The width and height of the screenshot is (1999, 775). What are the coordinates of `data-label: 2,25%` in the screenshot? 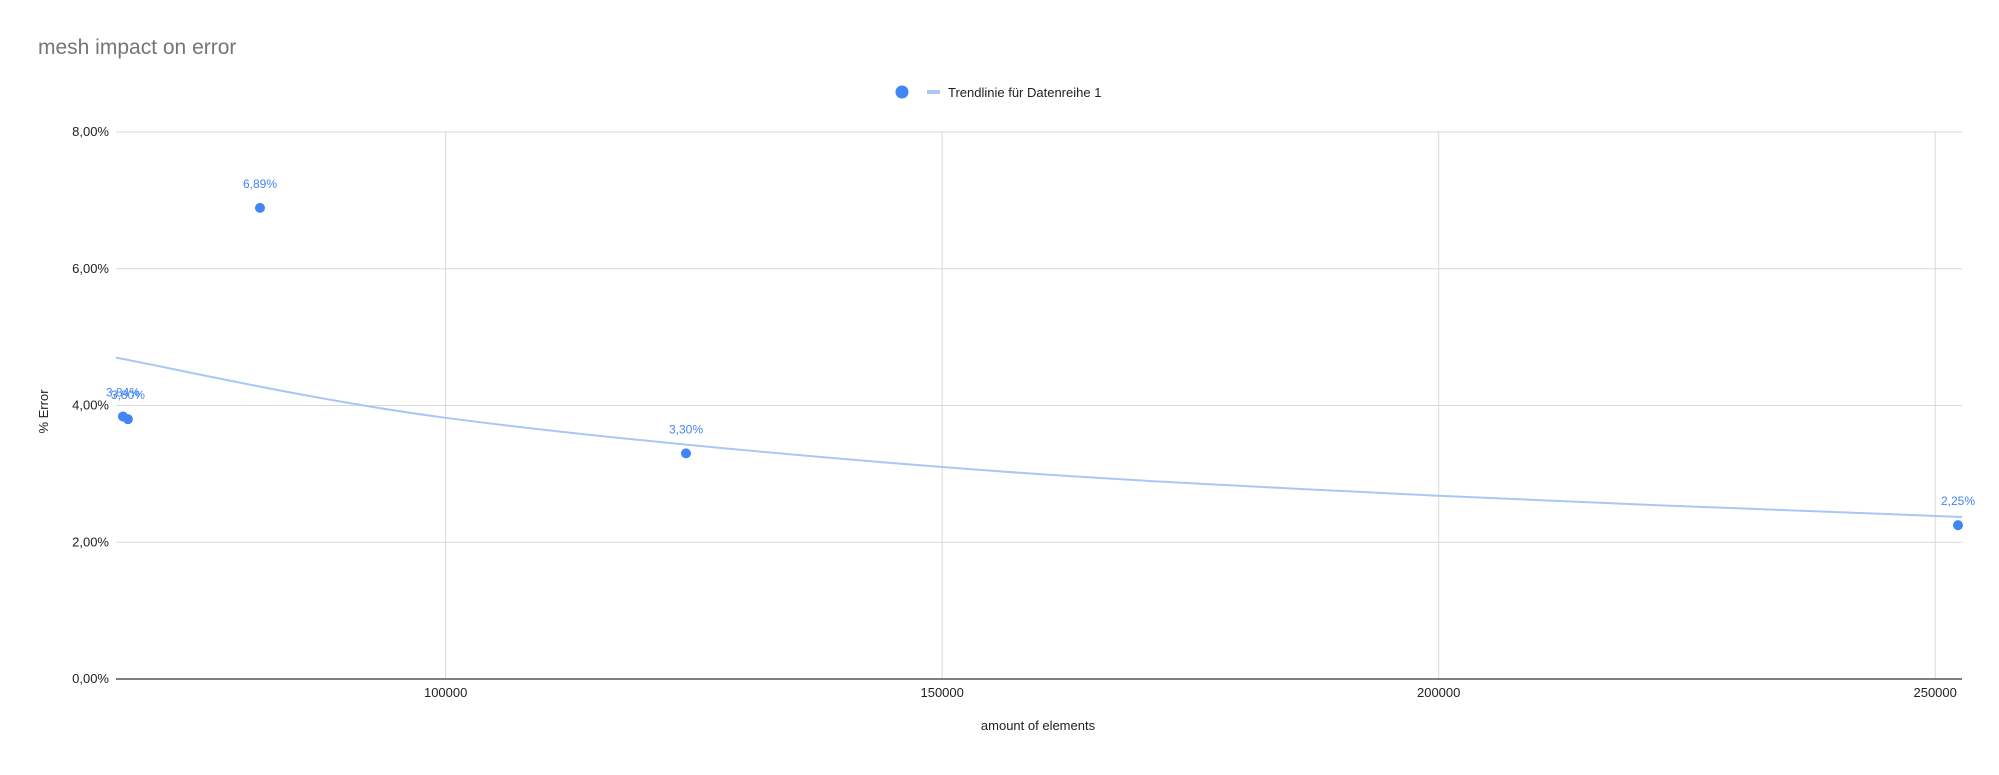 It's located at (1958, 501).